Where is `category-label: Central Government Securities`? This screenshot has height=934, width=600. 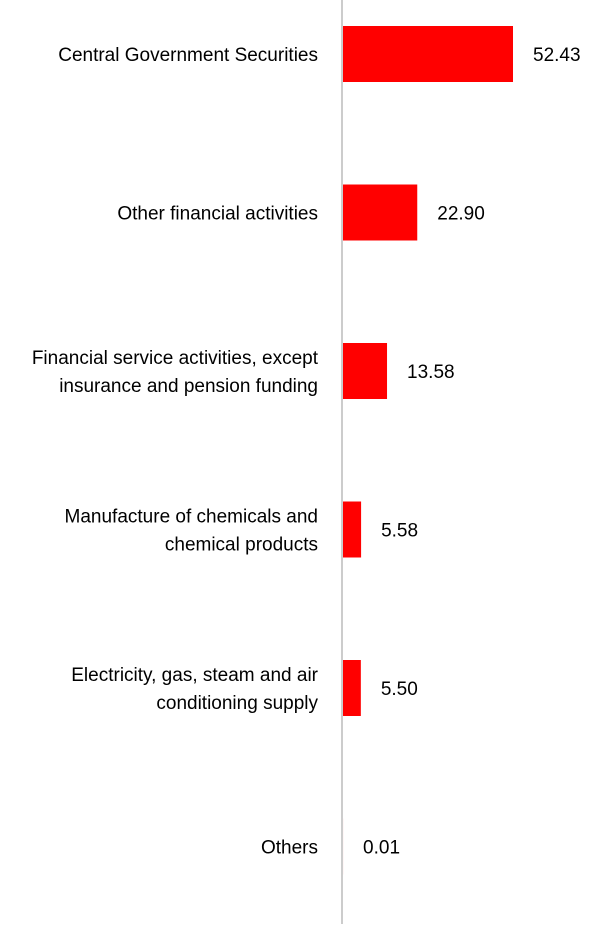 category-label: Central Government Securities is located at coordinates (188, 55).